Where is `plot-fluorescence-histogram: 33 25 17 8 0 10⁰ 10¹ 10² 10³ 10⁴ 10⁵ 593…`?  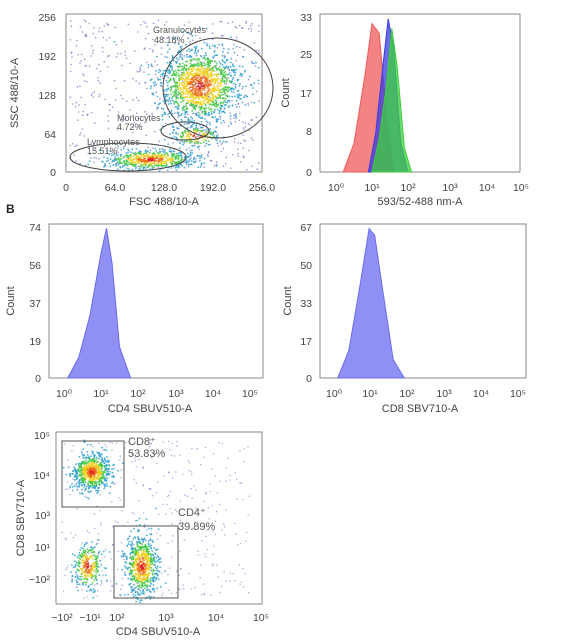
plot-fluorescence-histogram: 33 25 17 8 0 10⁰ 10¹ 10² 10³ 10⁴ 10⁵ 593… is located at coordinates (404, 110).